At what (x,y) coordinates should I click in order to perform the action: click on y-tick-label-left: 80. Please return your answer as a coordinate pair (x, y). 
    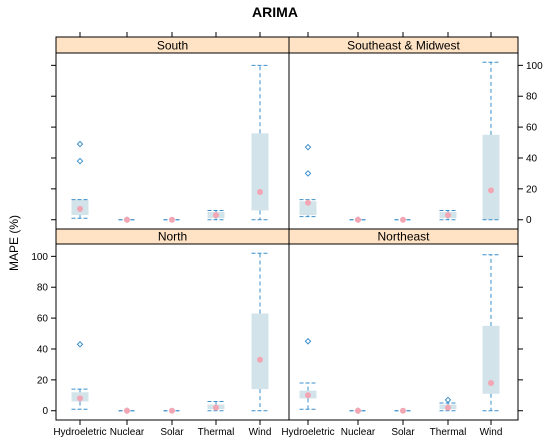
    Looking at the image, I should click on (43, 288).